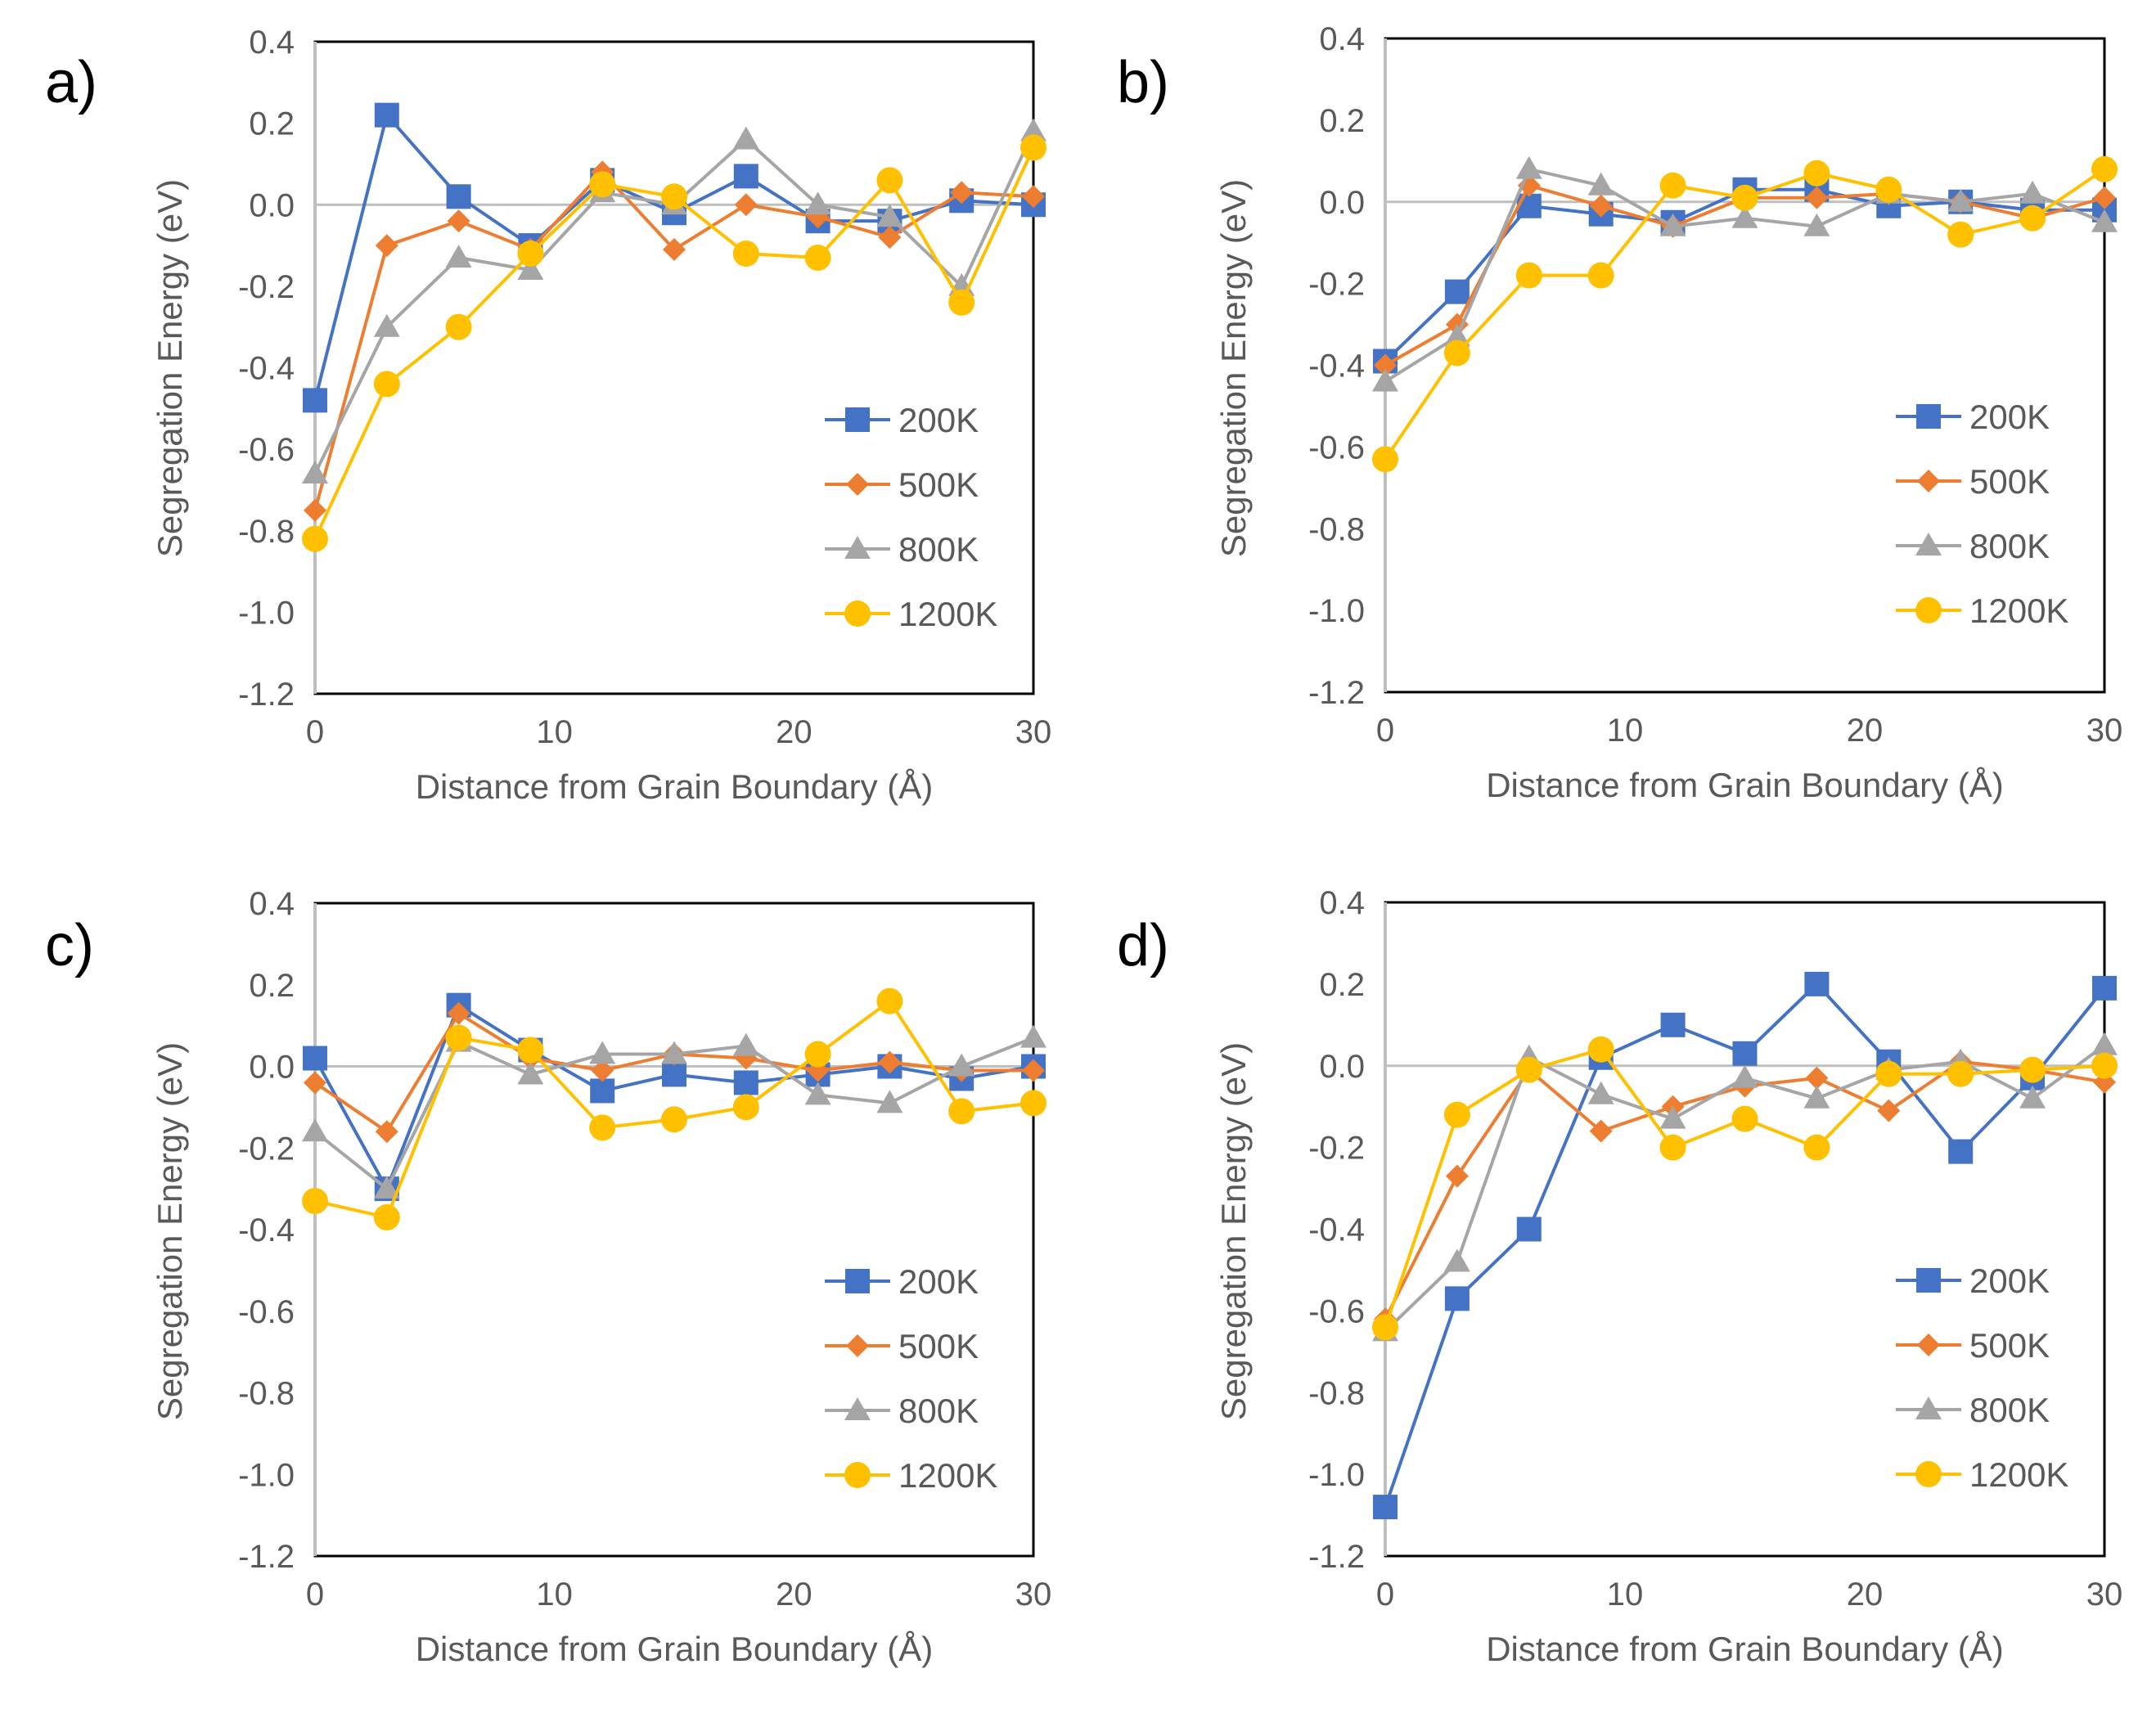 The image size is (2156, 1718). What do you see at coordinates (266, 1149) in the screenshot?
I see `y-tick-label: -0.2` at bounding box center [266, 1149].